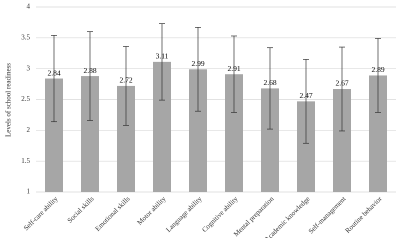  What do you see at coordinates (305, 95) in the screenshot?
I see `value-label: 2.47` at bounding box center [305, 95].